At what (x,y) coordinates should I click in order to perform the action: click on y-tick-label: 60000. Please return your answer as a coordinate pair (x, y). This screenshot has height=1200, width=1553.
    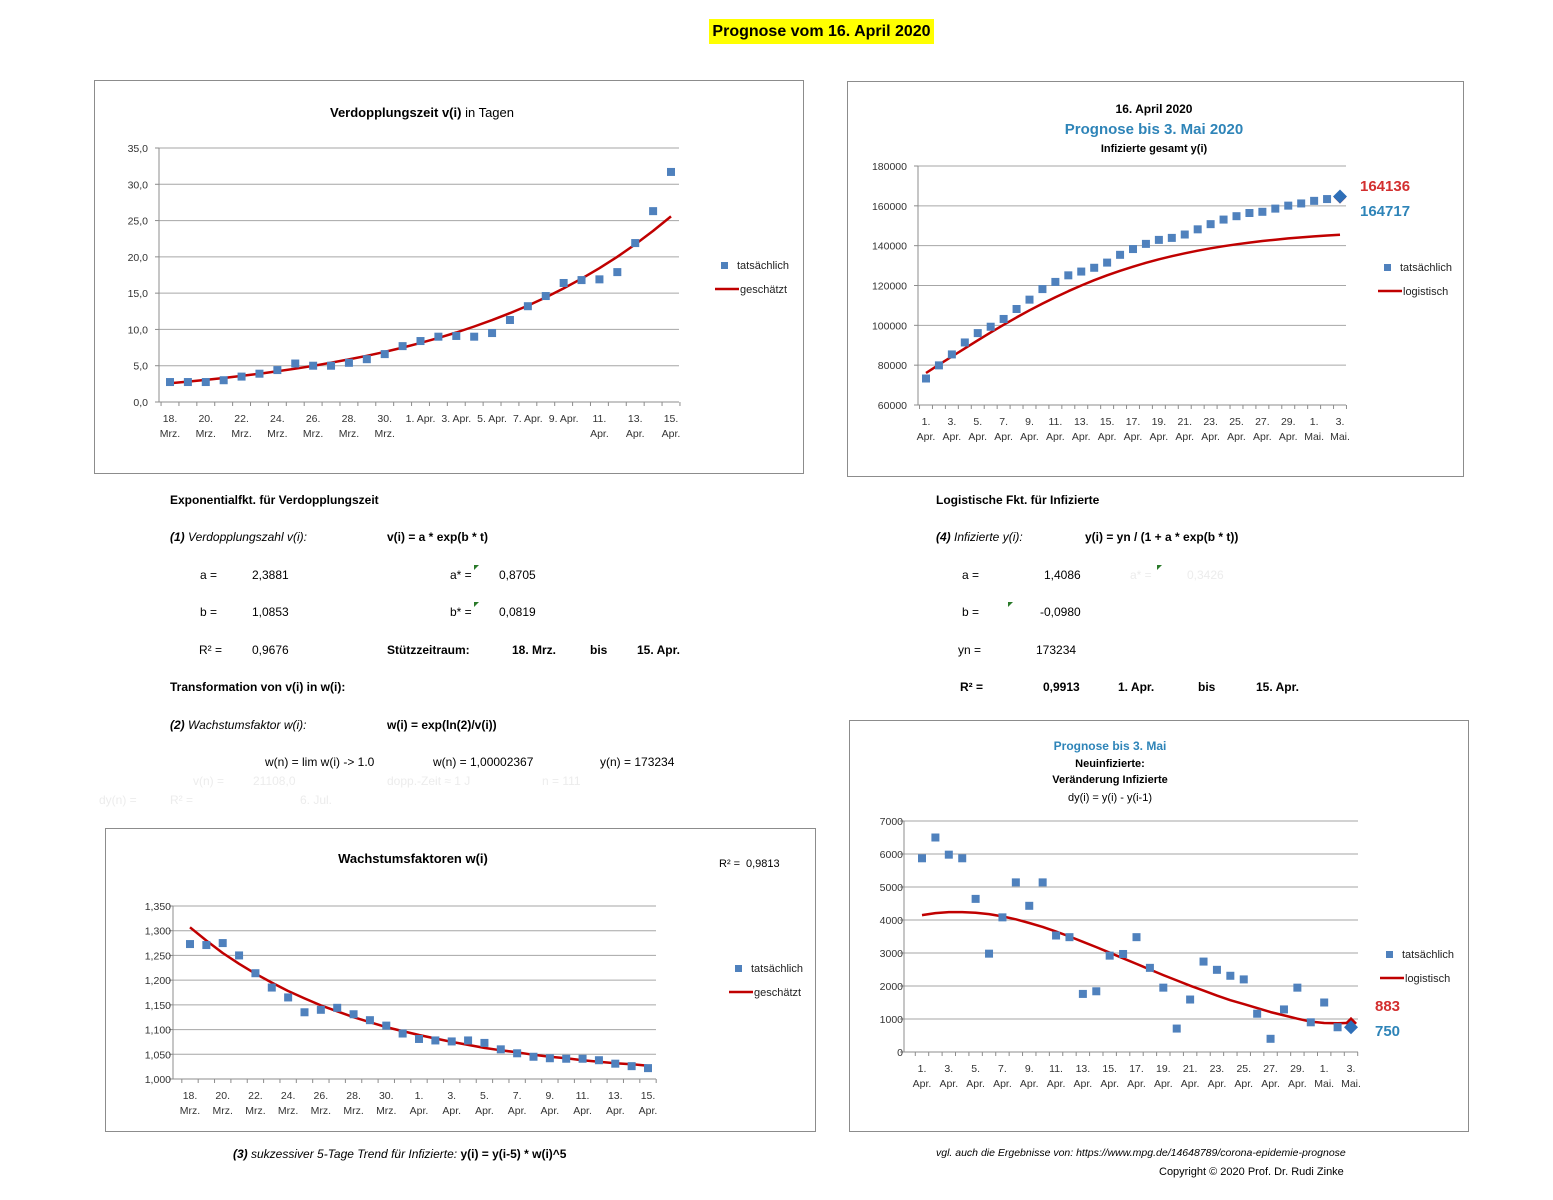
    Looking at the image, I should click on (892, 406).